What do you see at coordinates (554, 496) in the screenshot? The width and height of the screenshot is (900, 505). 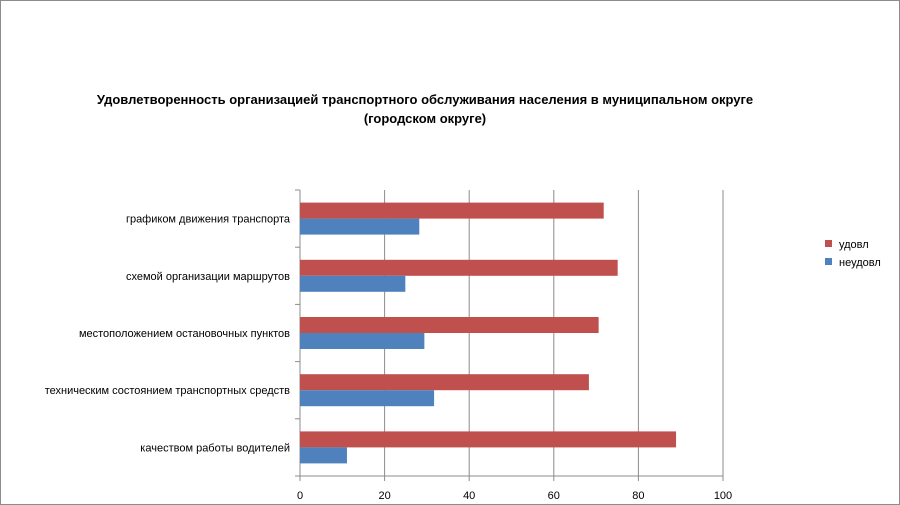 I see `x-tick-label: 60` at bounding box center [554, 496].